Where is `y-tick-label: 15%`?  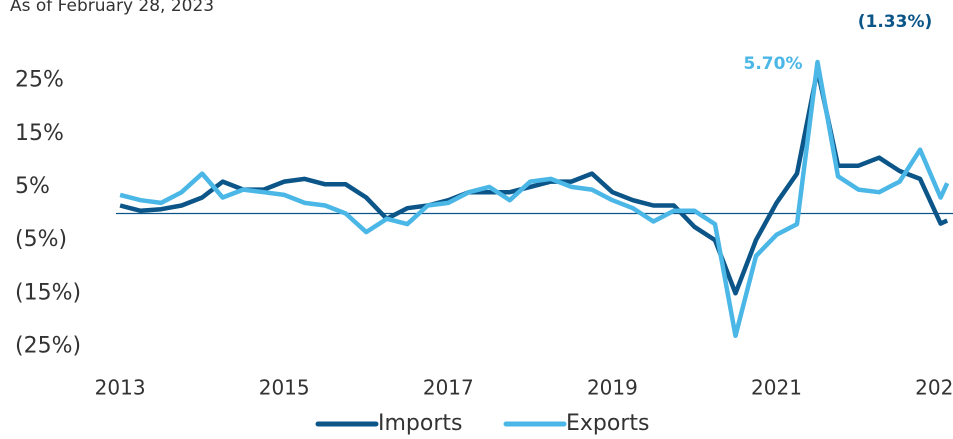 y-tick-label: 15% is located at coordinates (39, 133).